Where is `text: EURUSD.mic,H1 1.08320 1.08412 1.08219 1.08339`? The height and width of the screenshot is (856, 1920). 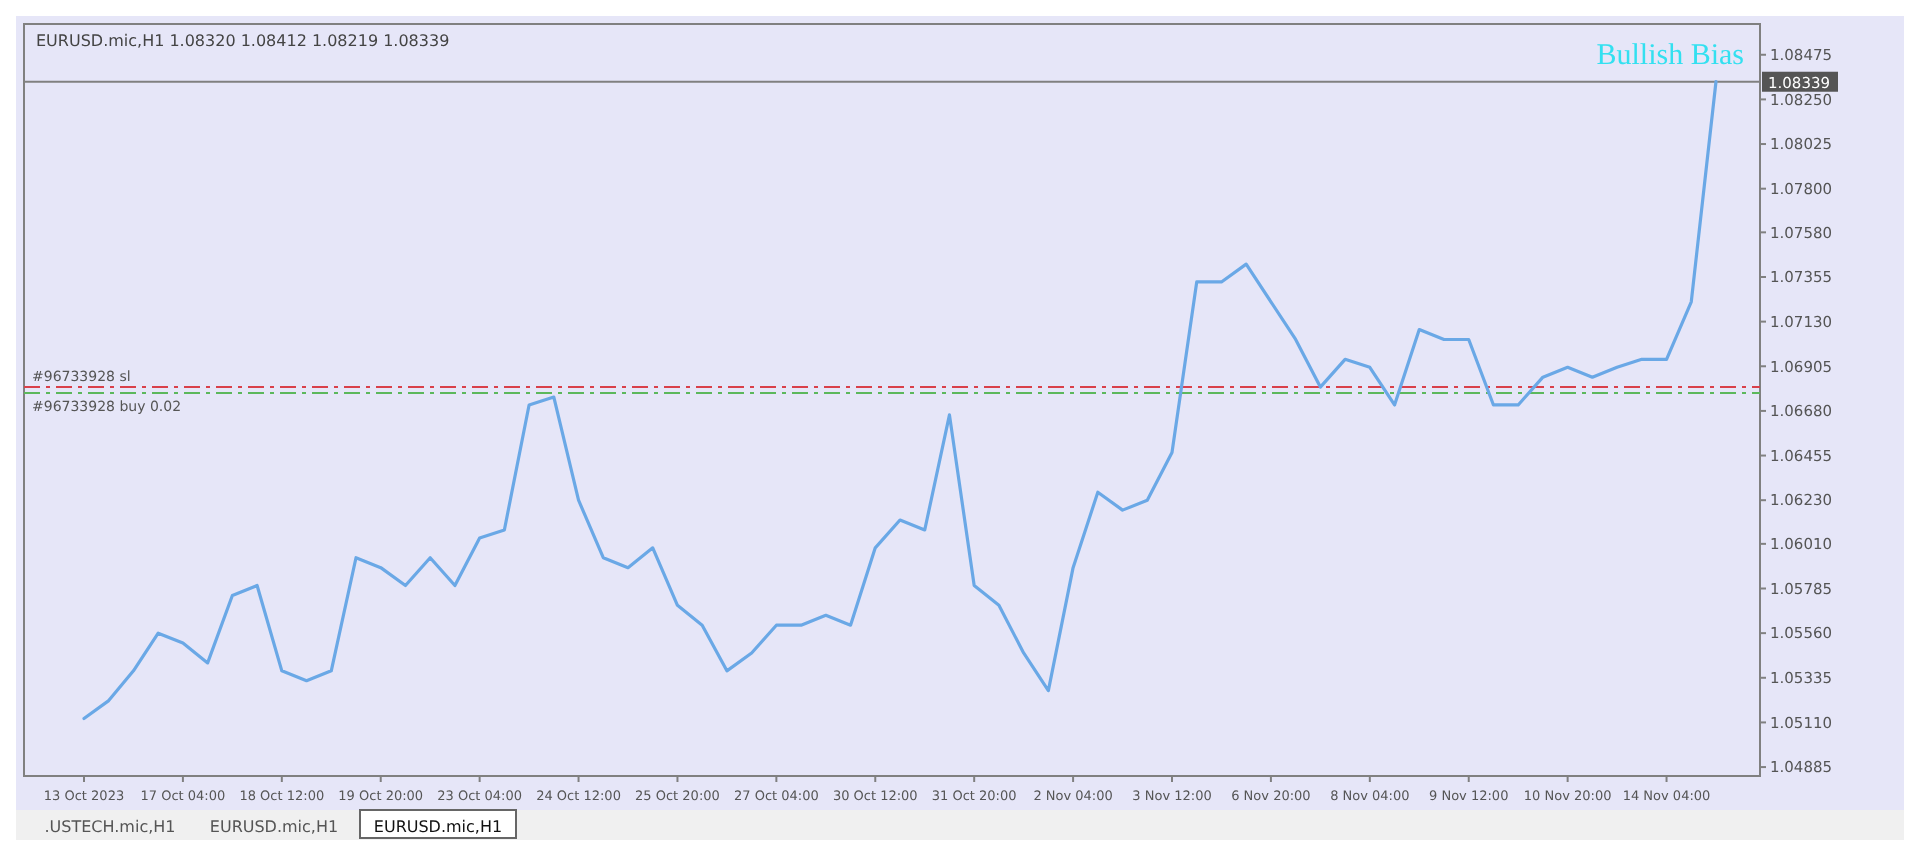 text: EURUSD.mic,H1 1.08320 1.08412 1.08219 1.08339 is located at coordinates (243, 41).